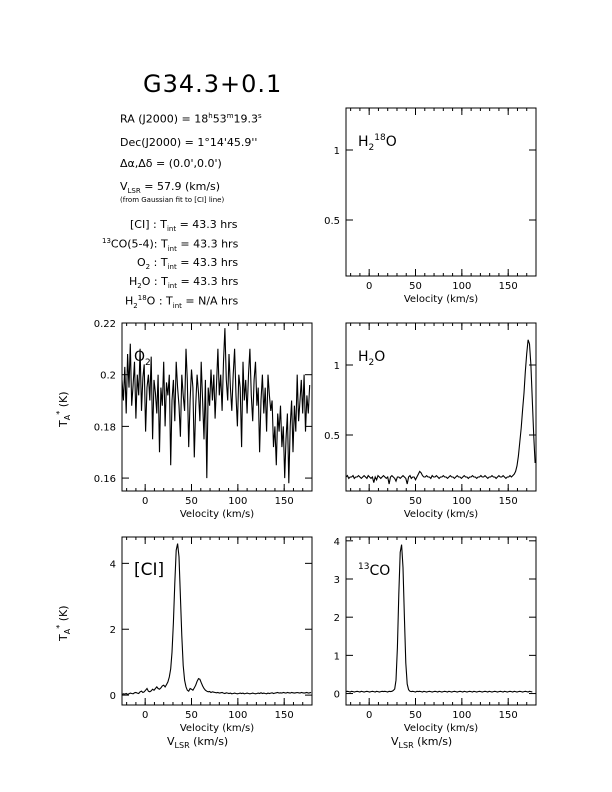 The width and height of the screenshot is (612, 792). Describe the element at coordinates (332, 221) in the screenshot. I see `h2o18-ytick-label: 0.5` at that location.